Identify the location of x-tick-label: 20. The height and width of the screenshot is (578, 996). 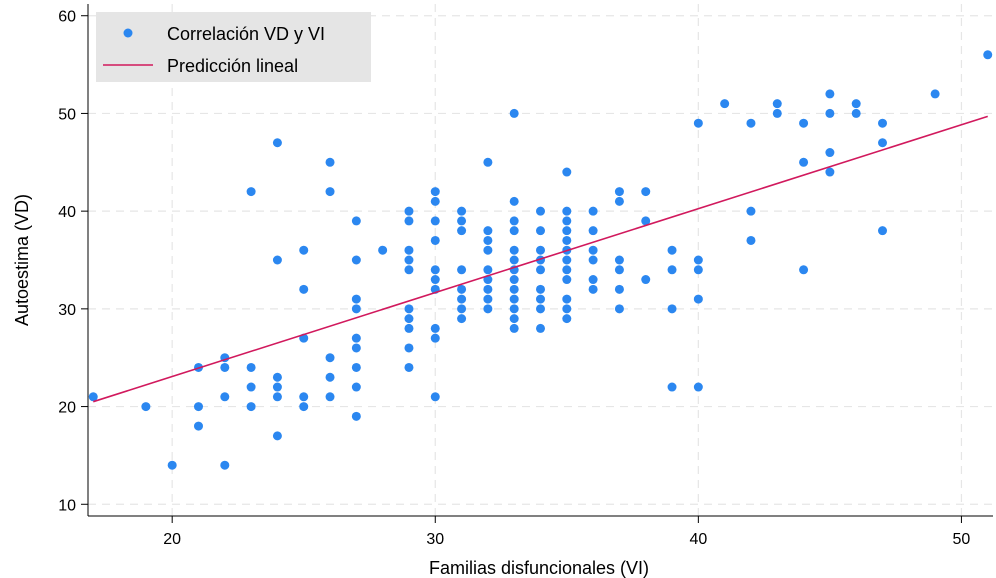
(172, 539).